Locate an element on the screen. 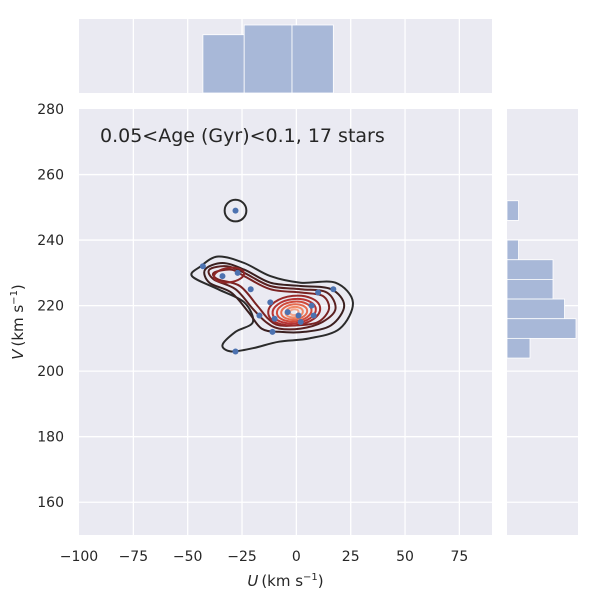 The width and height of the screenshot is (600, 600). x-tick-label: 75 is located at coordinates (459, 557).